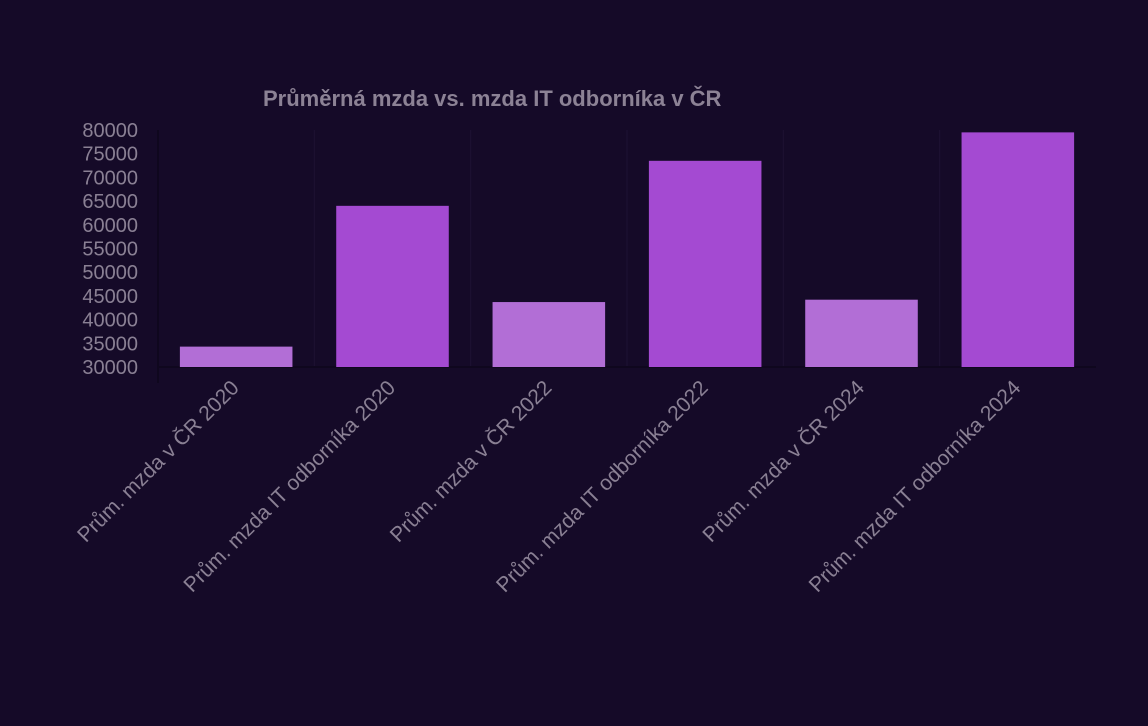  What do you see at coordinates (110, 226) in the screenshot?
I see `y-tick-label: 60000` at bounding box center [110, 226].